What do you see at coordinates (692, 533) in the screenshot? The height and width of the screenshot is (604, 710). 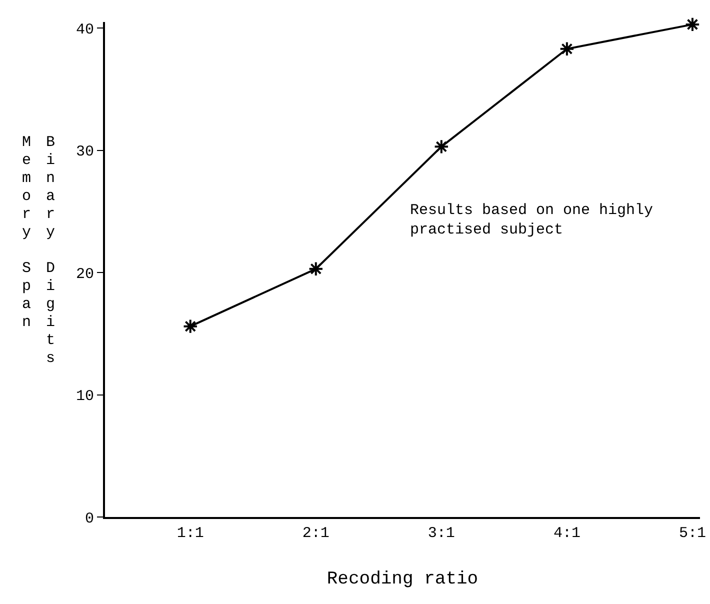 I see `x-tick-label: 5:1` at bounding box center [692, 533].